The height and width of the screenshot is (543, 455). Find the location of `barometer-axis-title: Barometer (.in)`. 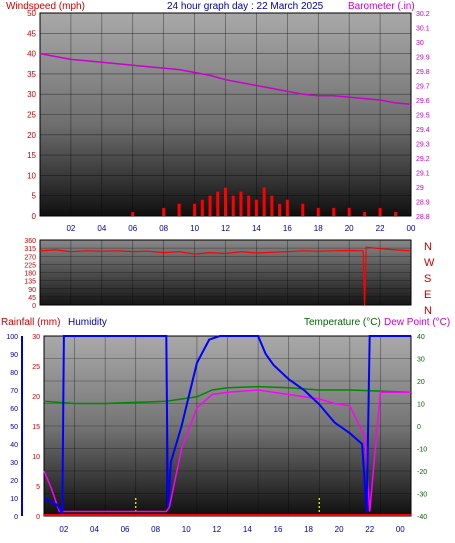

barometer-axis-title: Barometer (.in) is located at coordinates (381, 6).